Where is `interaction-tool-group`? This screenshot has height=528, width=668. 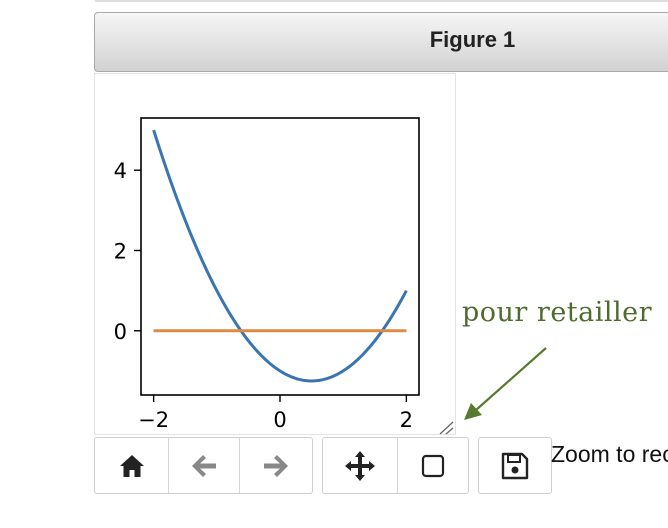 interaction-tool-group is located at coordinates (395, 465).